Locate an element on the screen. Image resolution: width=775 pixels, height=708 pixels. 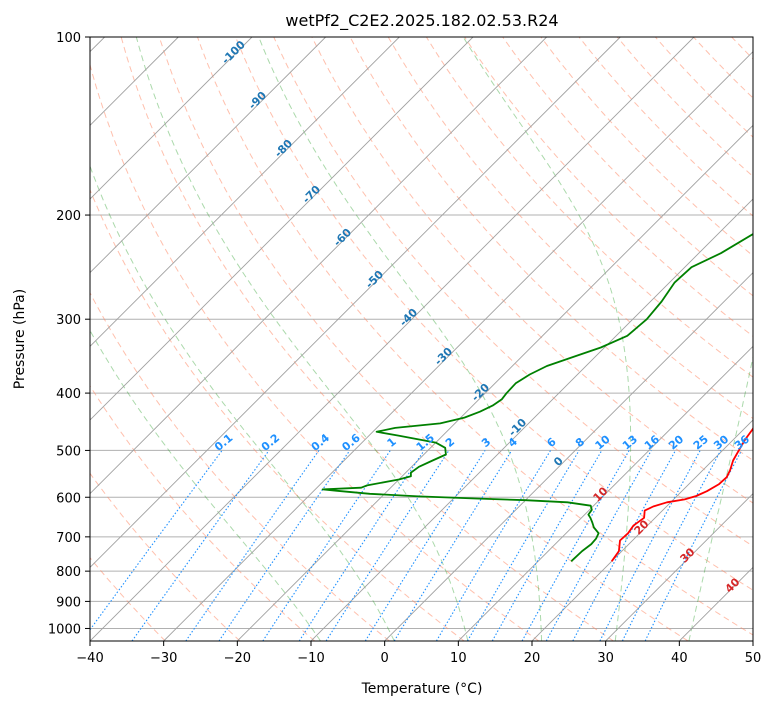
x-tick-label: −30 is located at coordinates (163, 658).